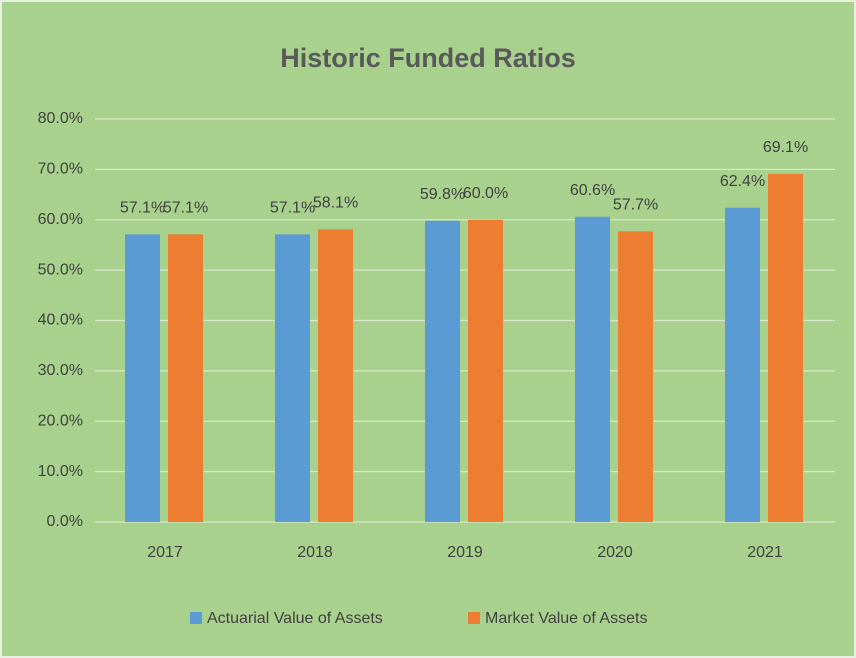 The width and height of the screenshot is (856, 658). What do you see at coordinates (335, 203) in the screenshot?
I see `data-label: 58.1%` at bounding box center [335, 203].